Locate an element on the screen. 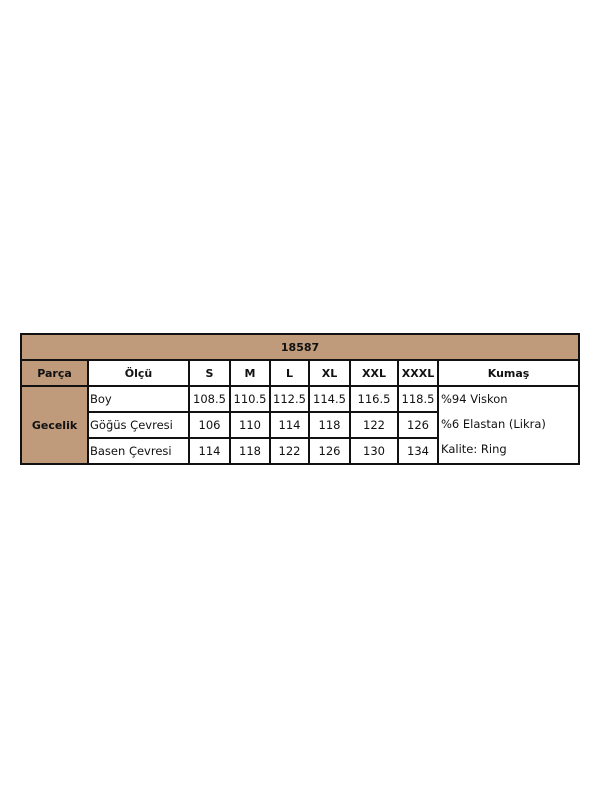  size-value: 116.5 is located at coordinates (374, 399).